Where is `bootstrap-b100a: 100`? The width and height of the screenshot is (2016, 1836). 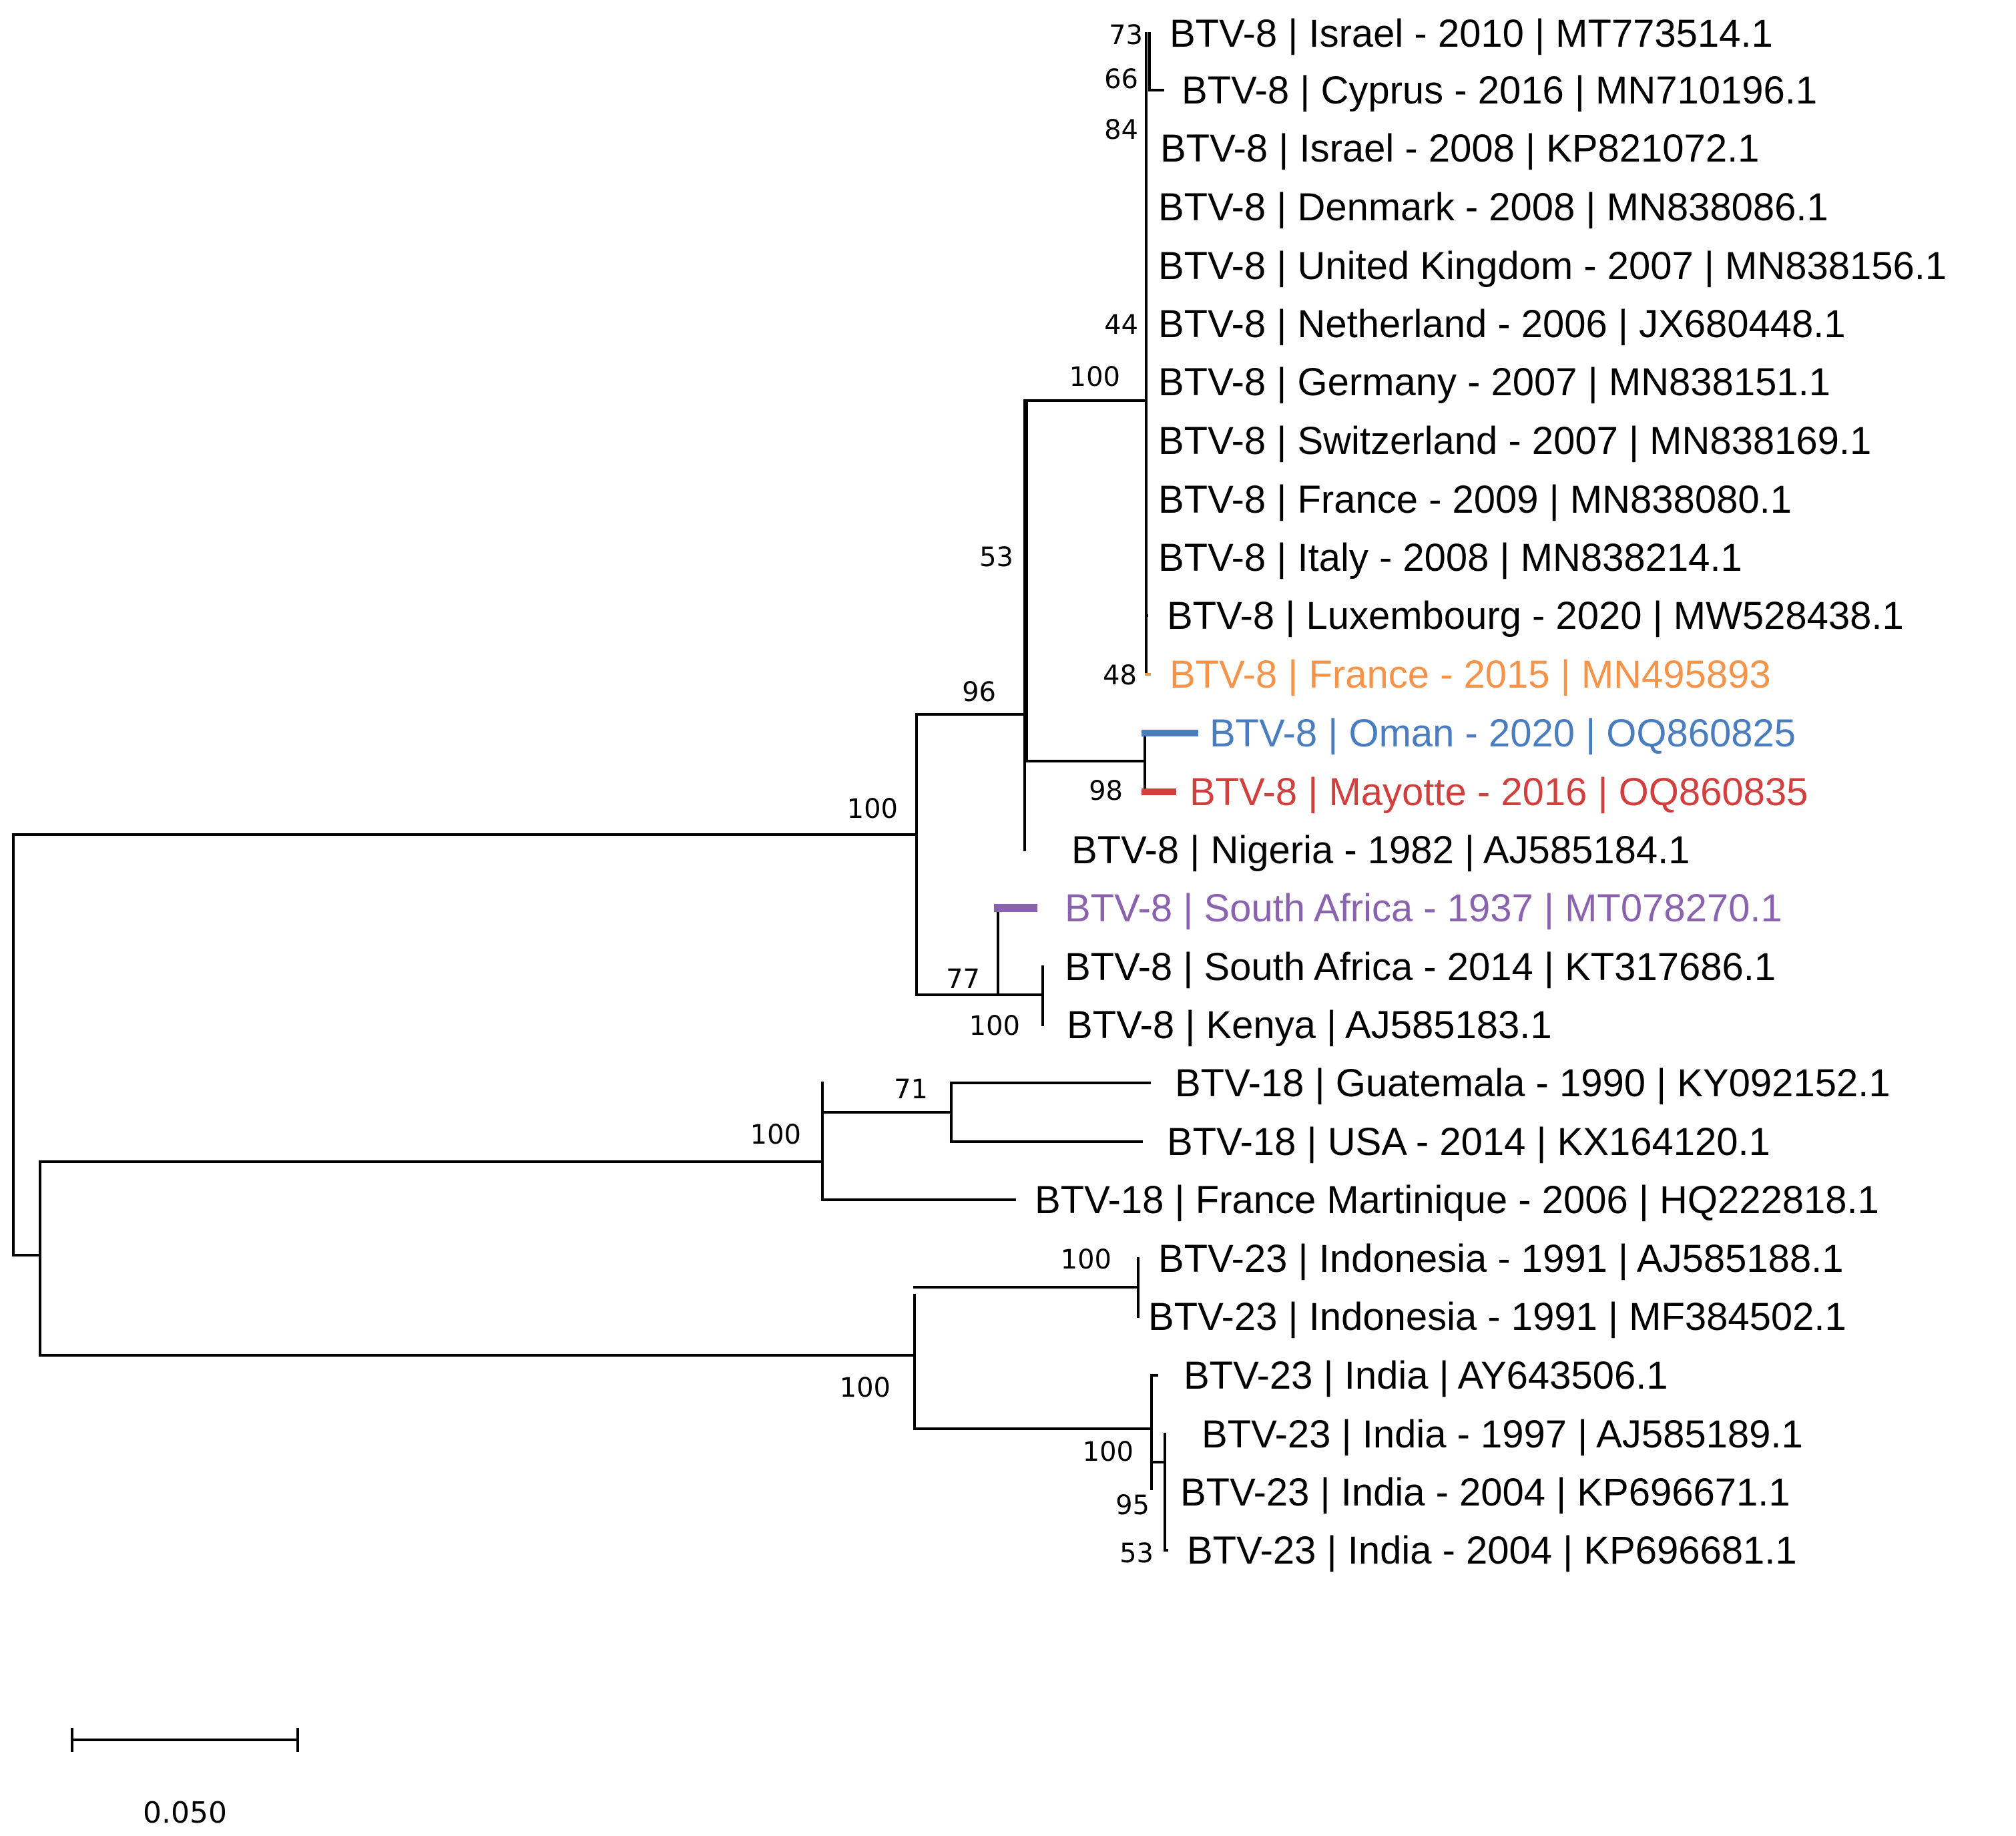 bootstrap-b100a: 100 is located at coordinates (1094, 377).